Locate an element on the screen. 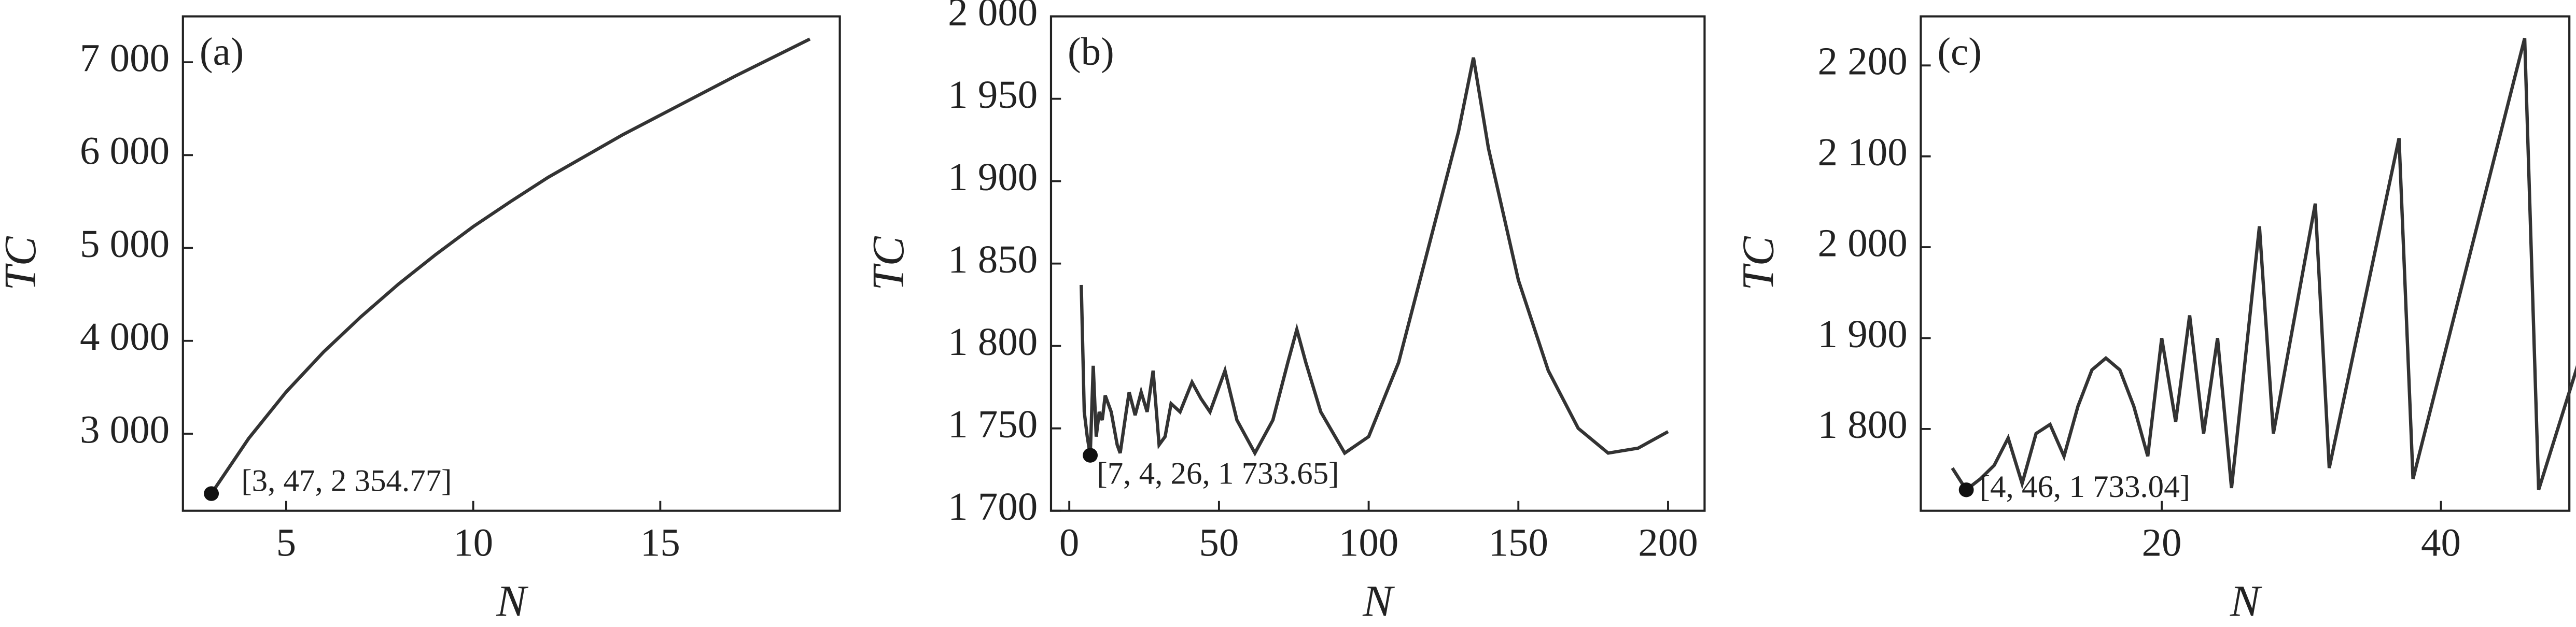  x-tick-label: 0 is located at coordinates (1069, 543).